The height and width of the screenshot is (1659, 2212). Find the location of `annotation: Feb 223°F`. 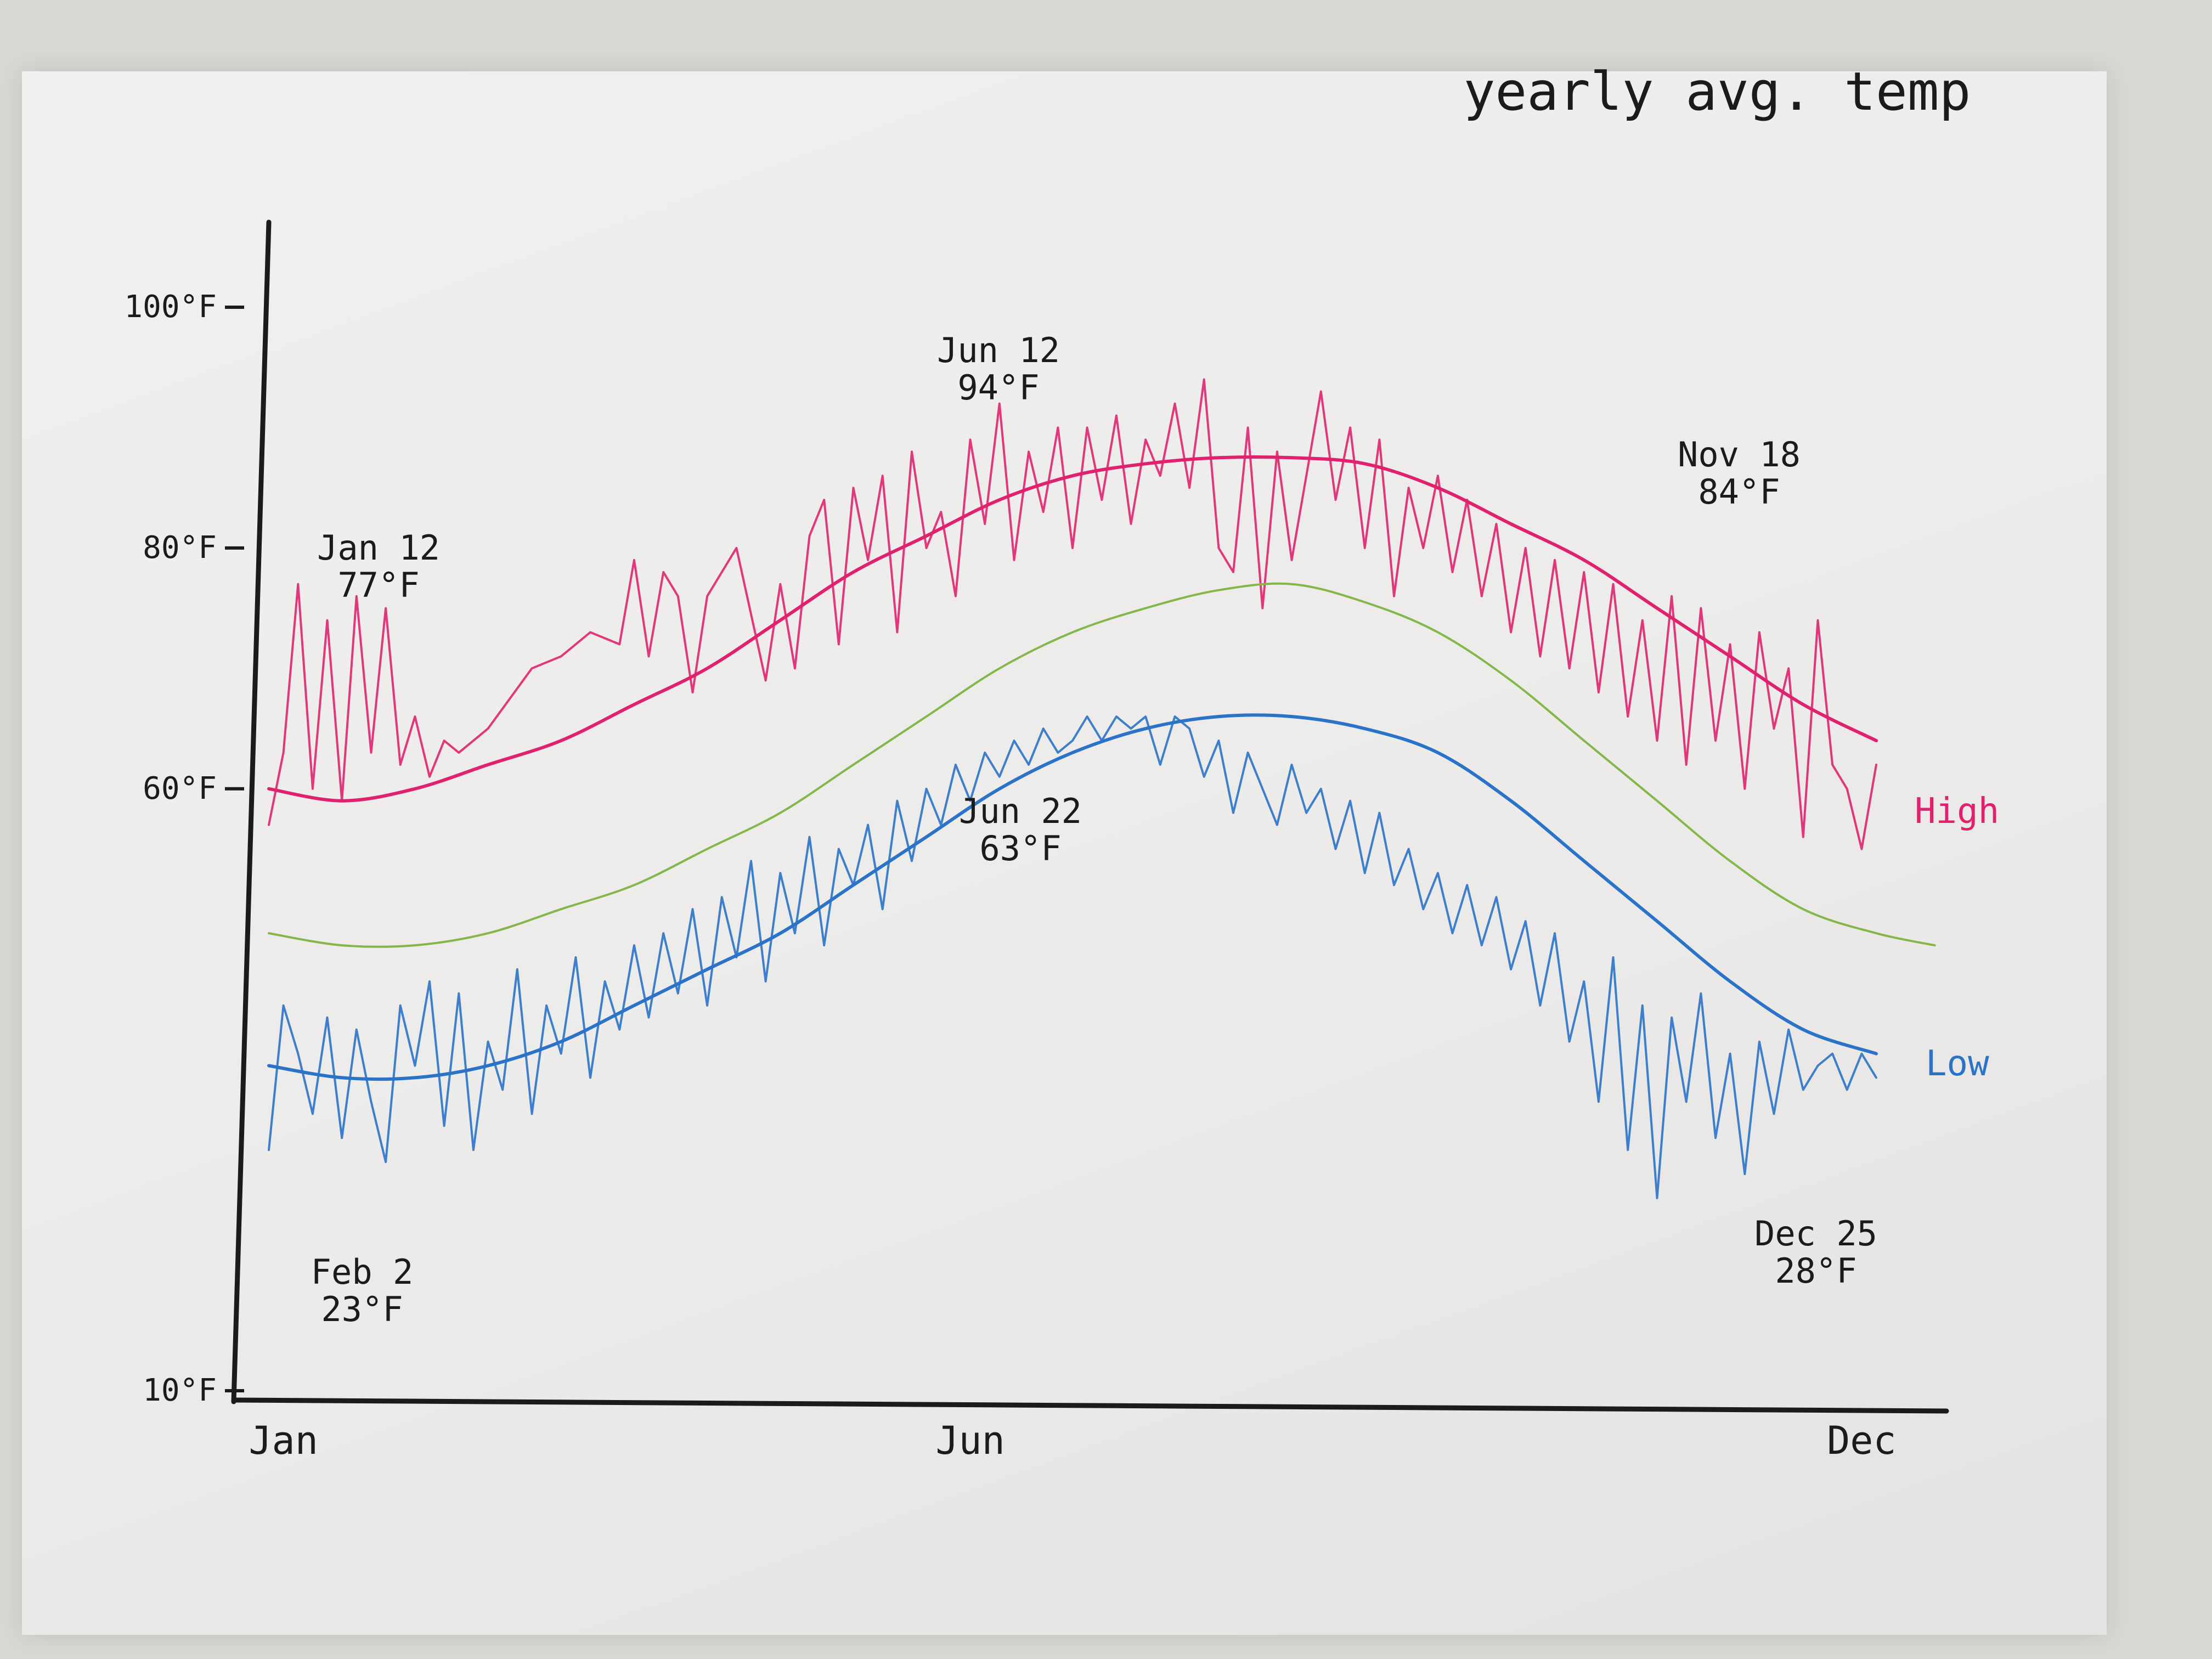

annotation: Feb 223°F is located at coordinates (362, 1290).